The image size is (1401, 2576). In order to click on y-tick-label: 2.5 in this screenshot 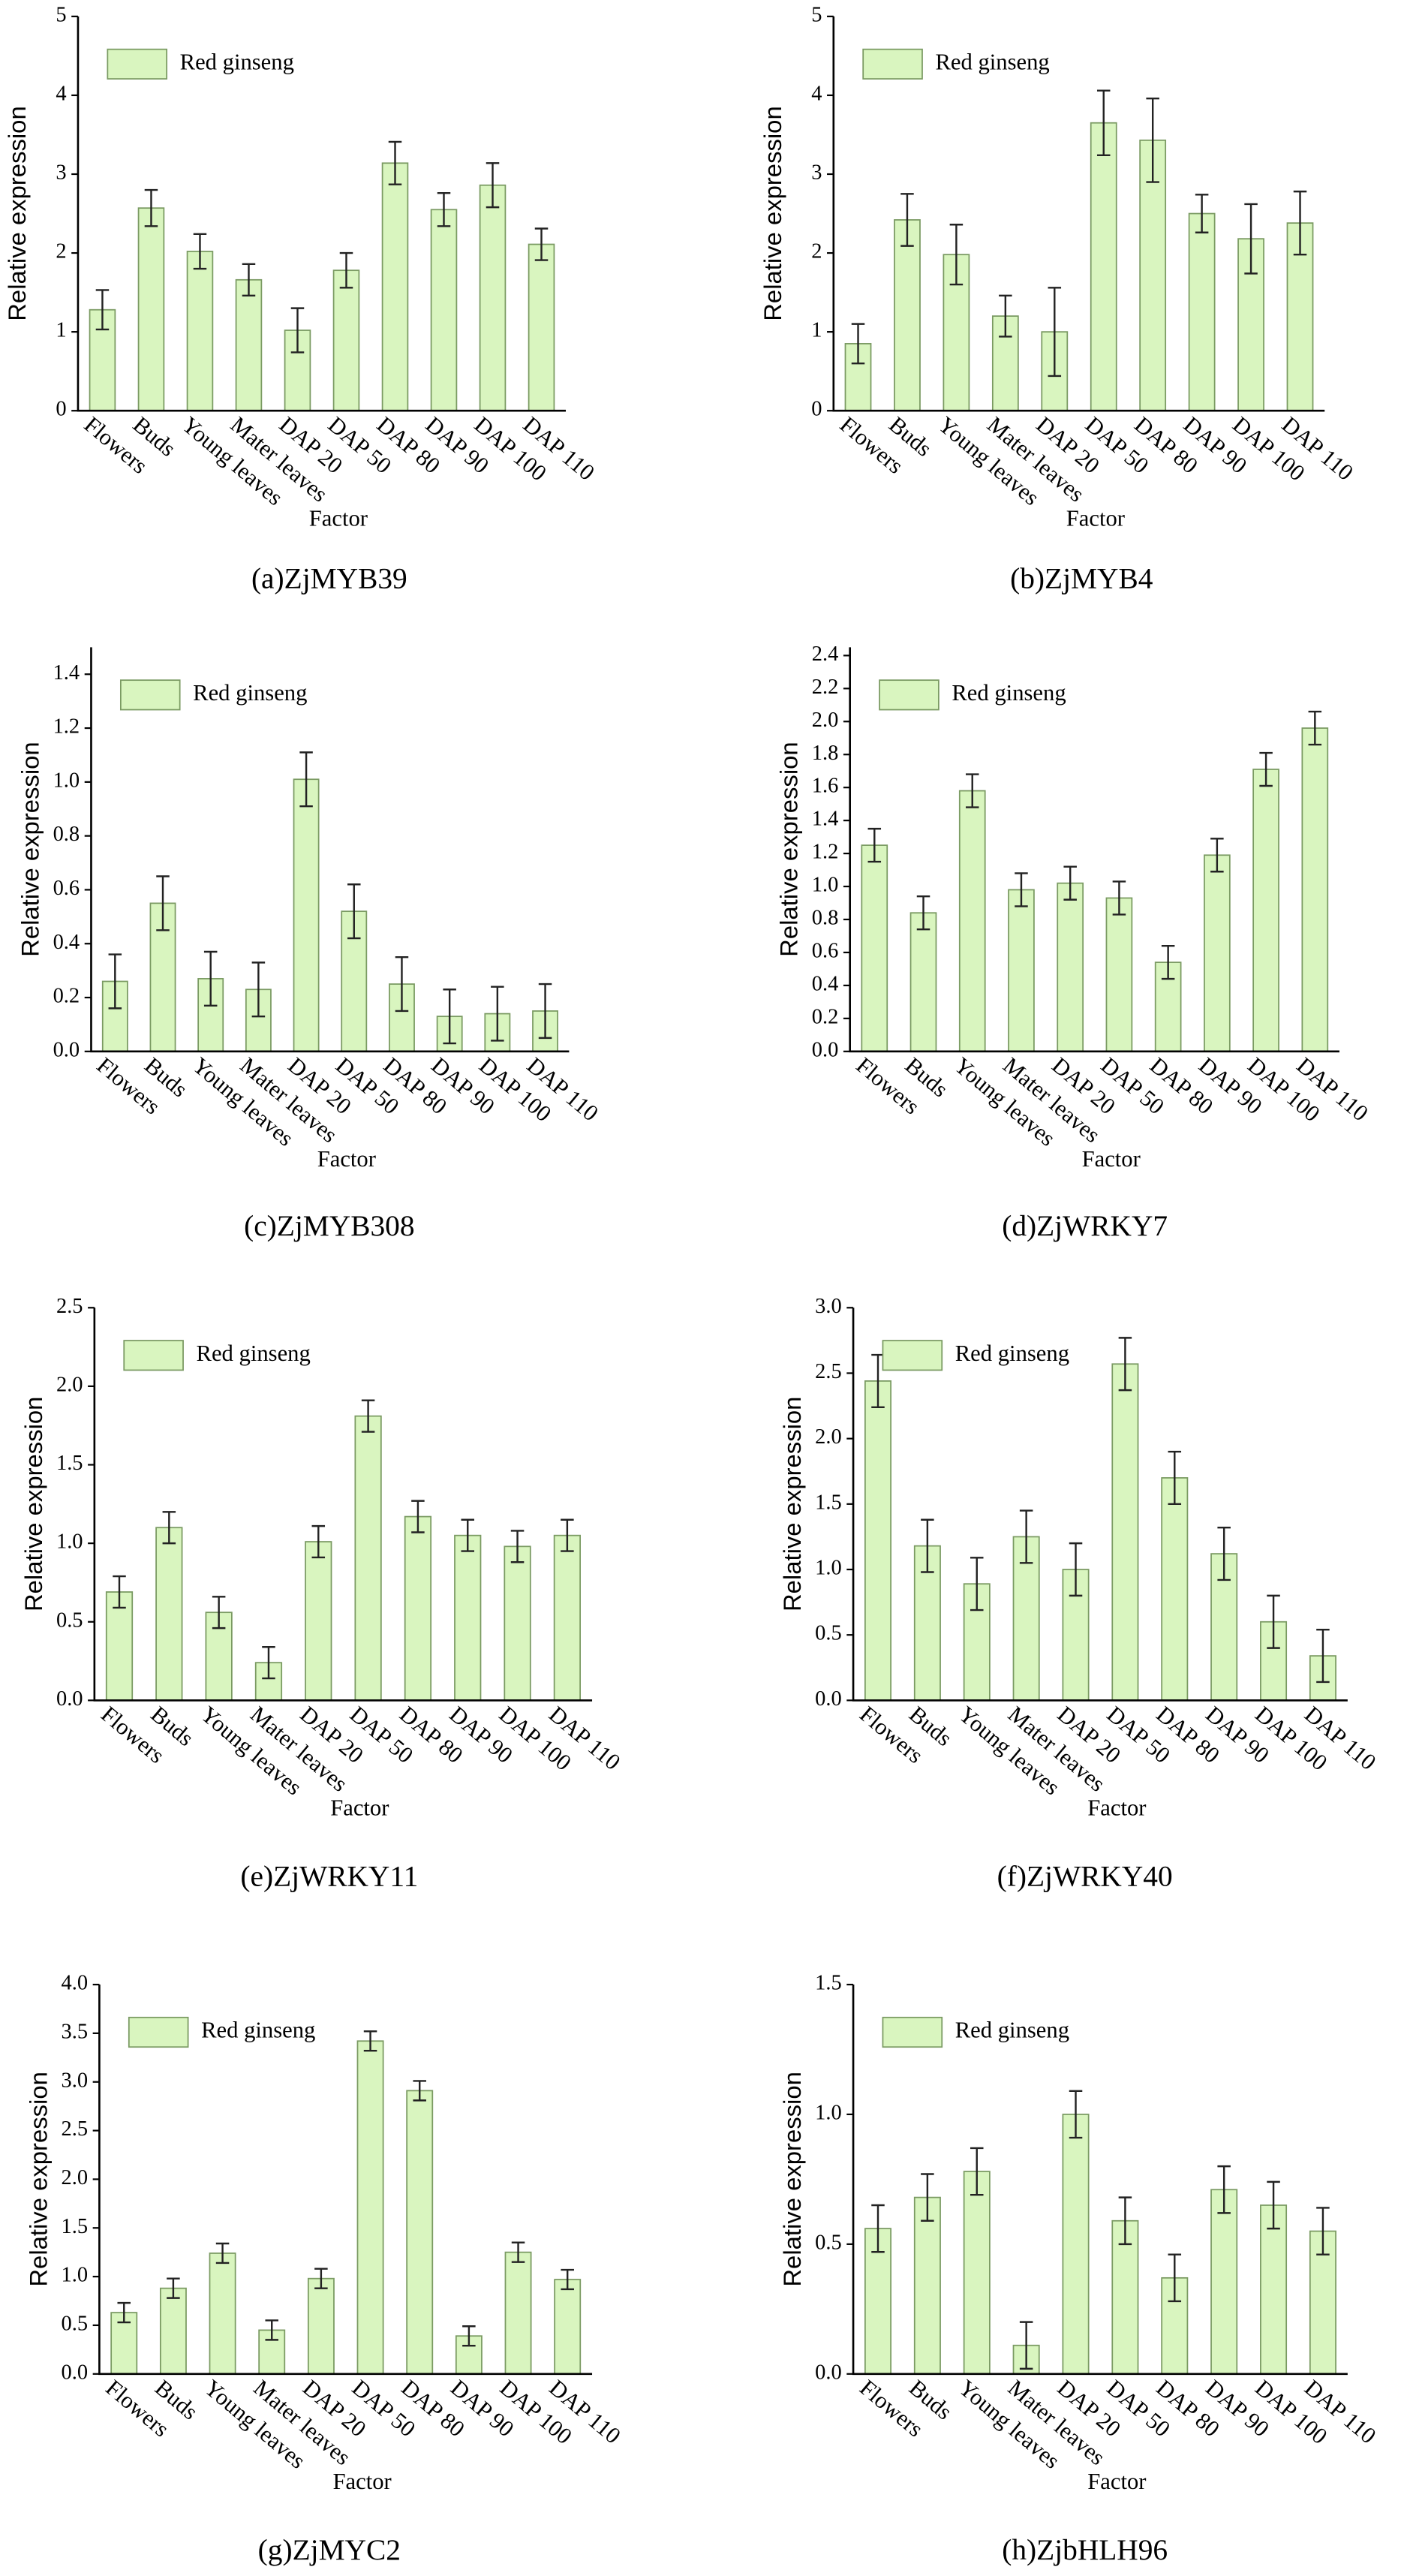, I will do `click(69, 1306)`.